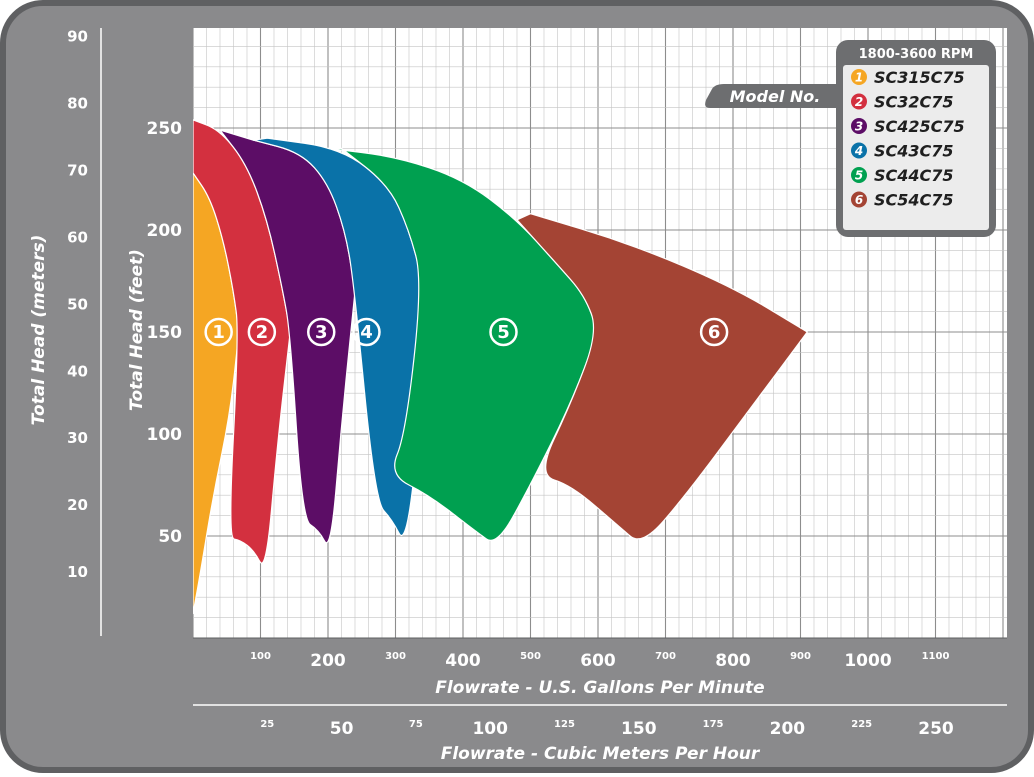 This screenshot has height=777, width=1034. Describe the element at coordinates (919, 77) in the screenshot. I see `legend-label: SC315C75` at that location.